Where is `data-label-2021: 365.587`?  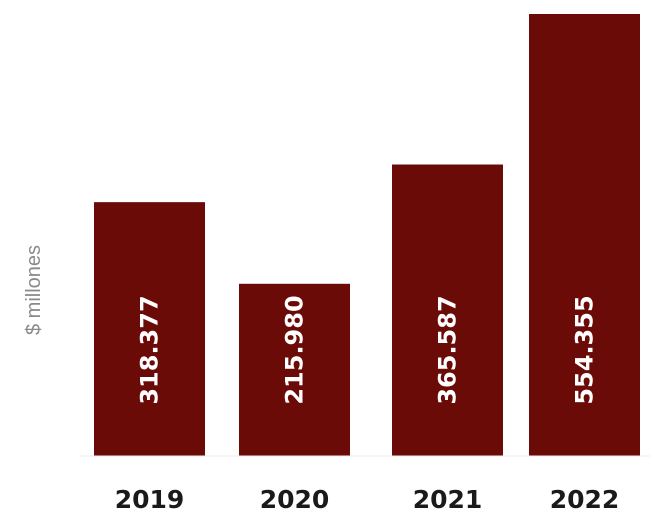
data-label-2021: 365.587 is located at coordinates (448, 349).